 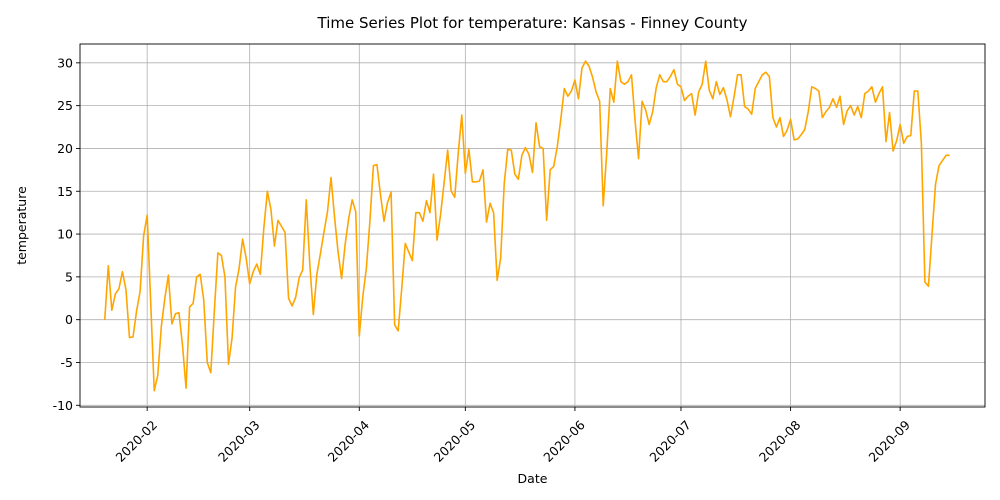 What do you see at coordinates (65, 105) in the screenshot?
I see `y-tick-label: 25` at bounding box center [65, 105].